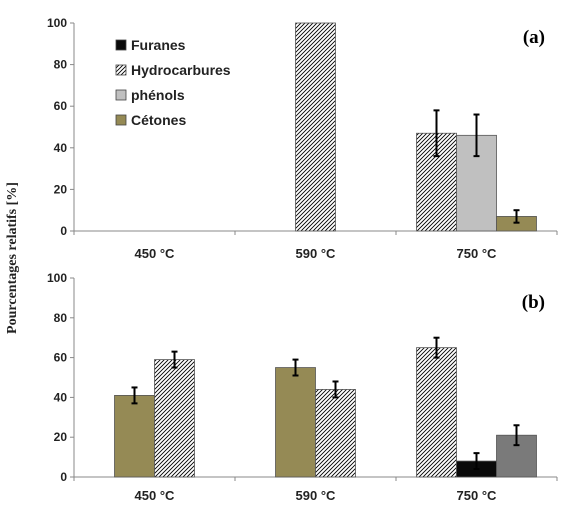  What do you see at coordinates (121, 120) in the screenshot?
I see `legend-swatch-cetones` at bounding box center [121, 120].